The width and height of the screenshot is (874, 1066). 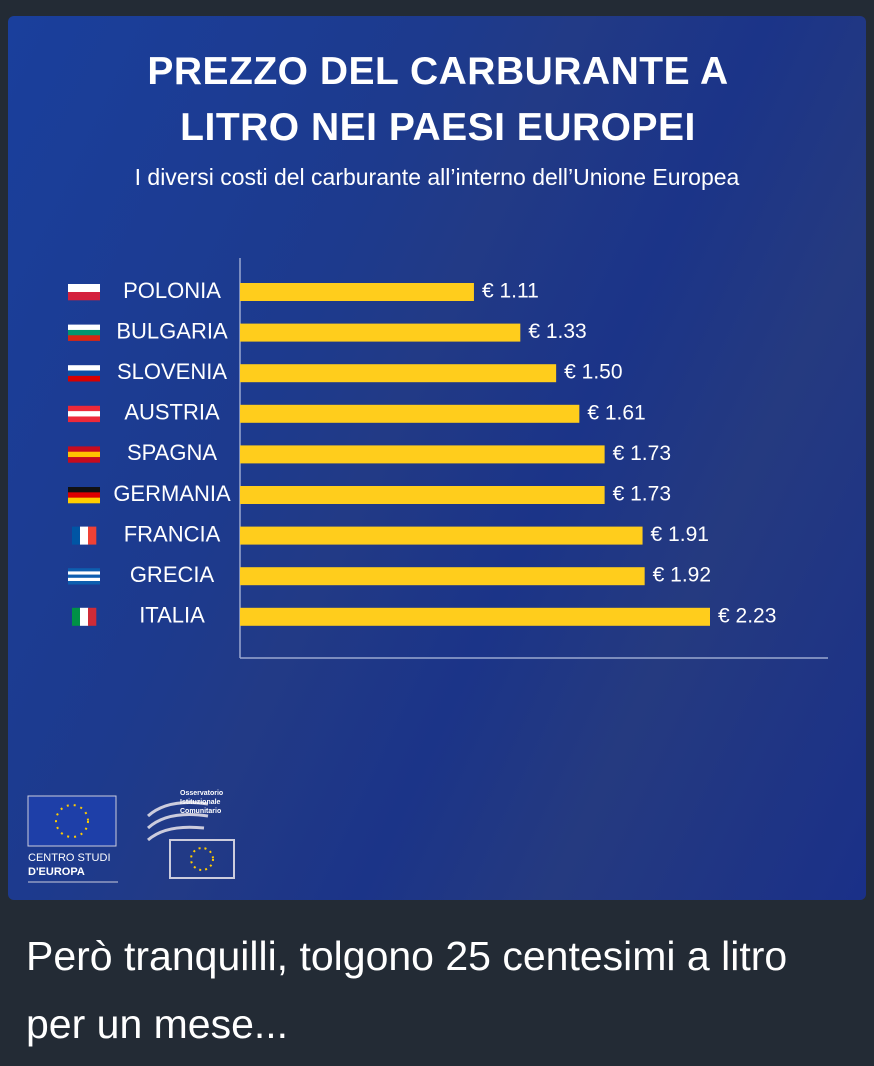 I want to click on value-label: € 1.91, so click(x=680, y=534).